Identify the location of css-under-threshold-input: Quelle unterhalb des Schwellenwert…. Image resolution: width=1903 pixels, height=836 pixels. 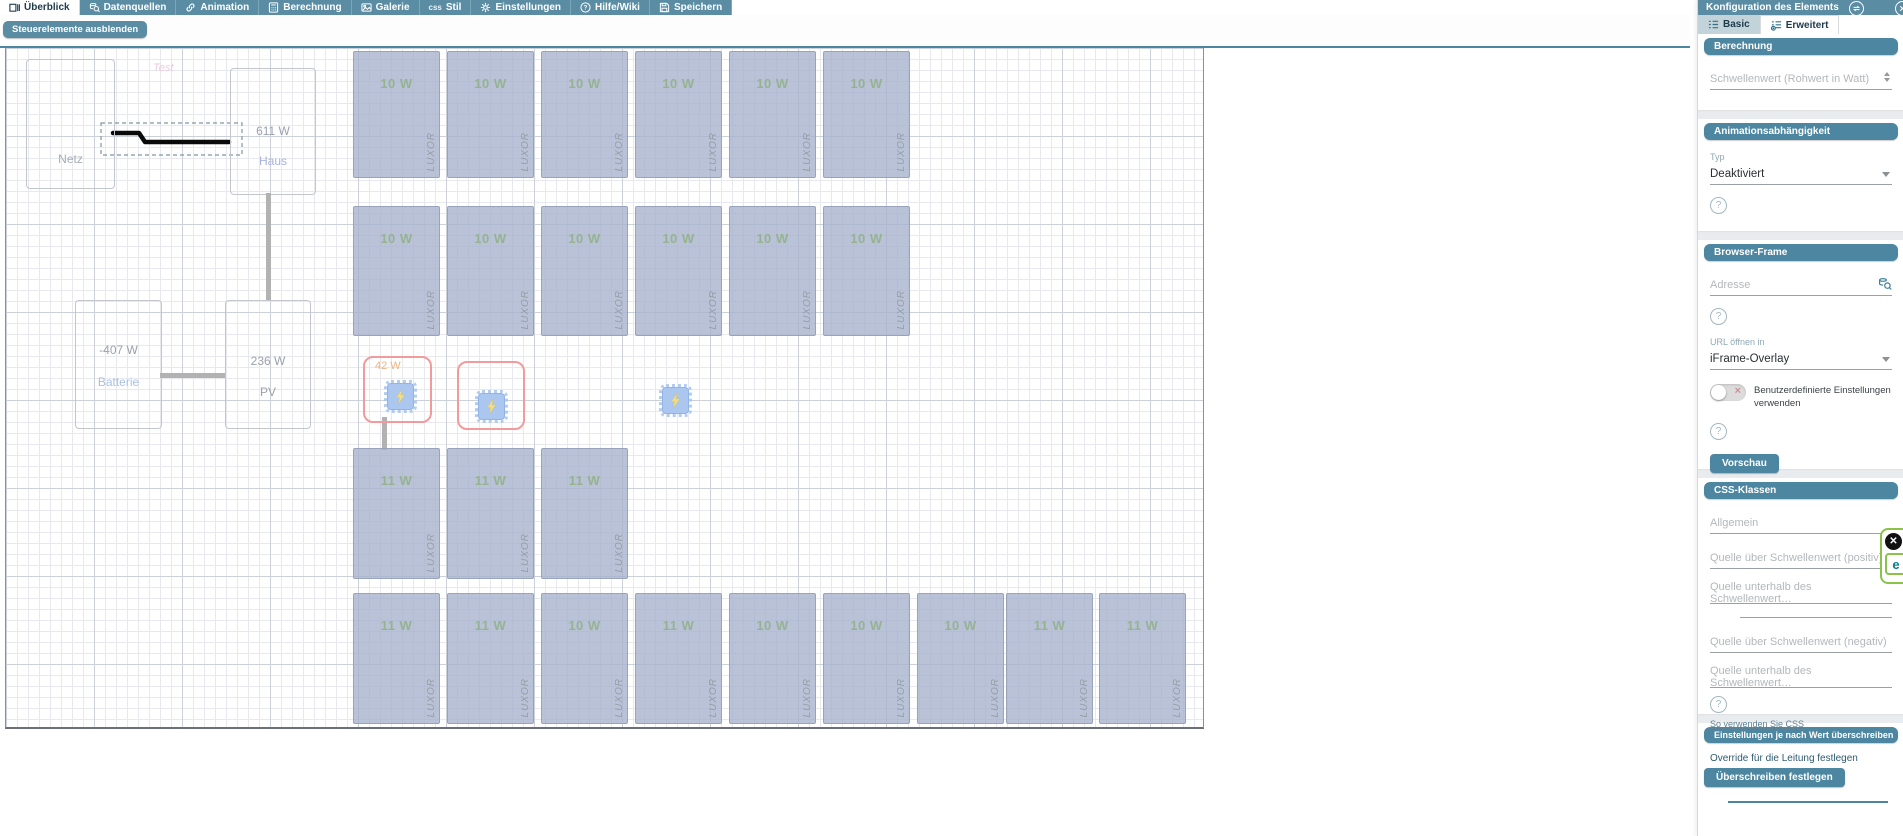
(1801, 593).